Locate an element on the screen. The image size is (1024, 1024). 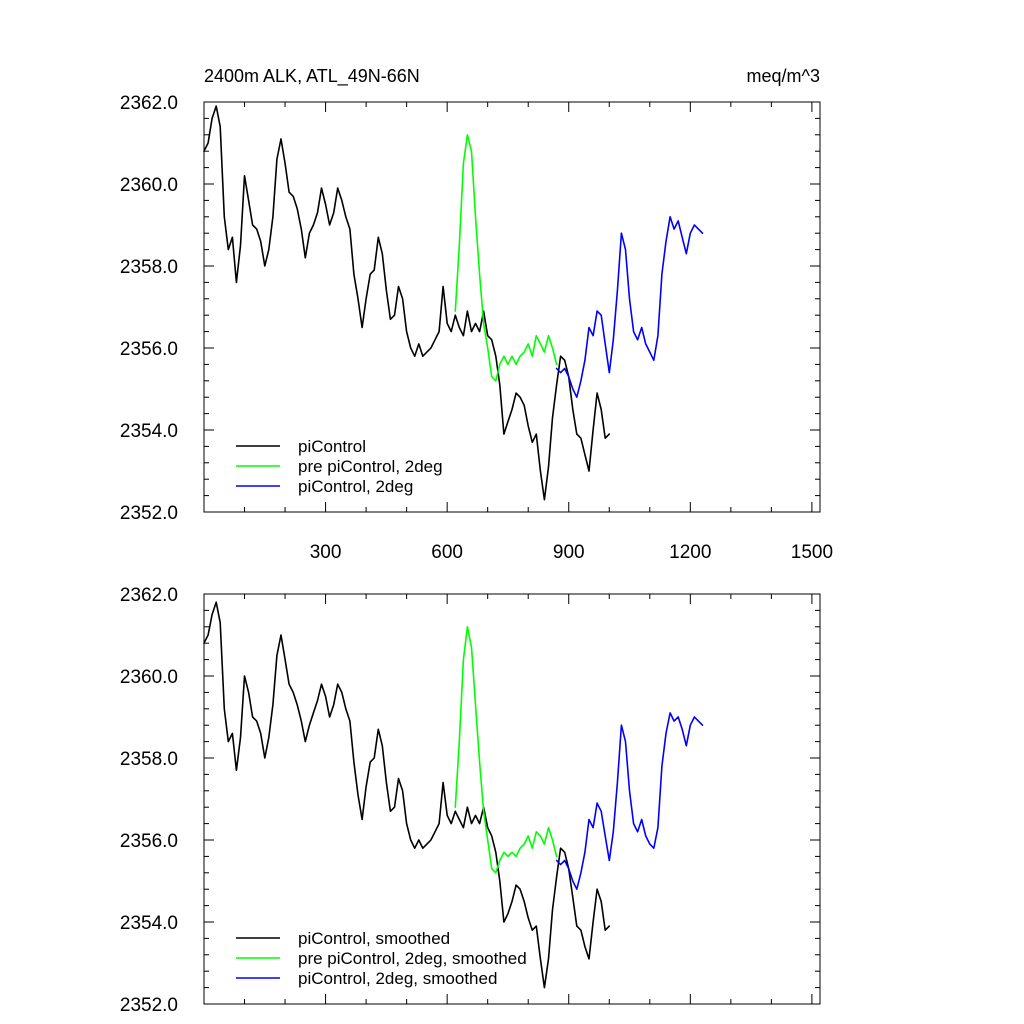
legend-label: piControl is located at coordinates (332, 446).